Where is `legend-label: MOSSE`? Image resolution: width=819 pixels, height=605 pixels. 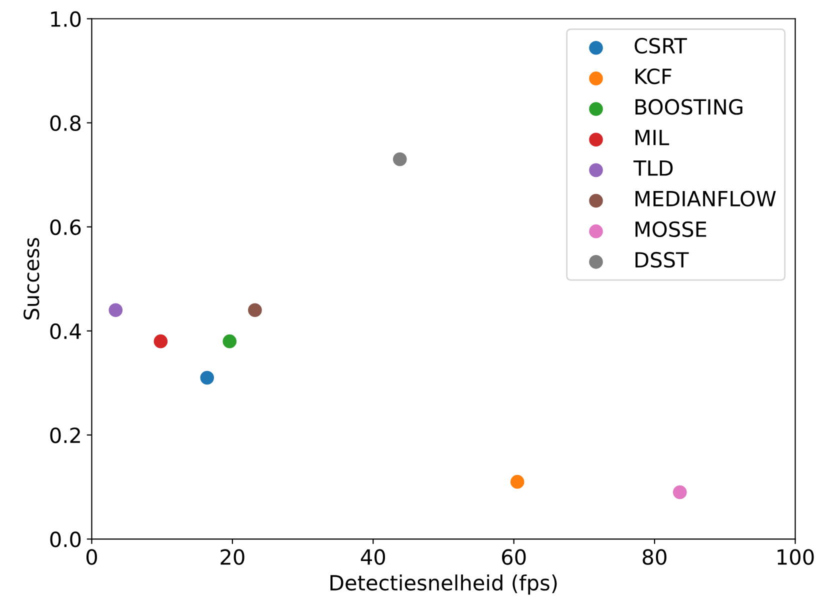 legend-label: MOSSE is located at coordinates (671, 229).